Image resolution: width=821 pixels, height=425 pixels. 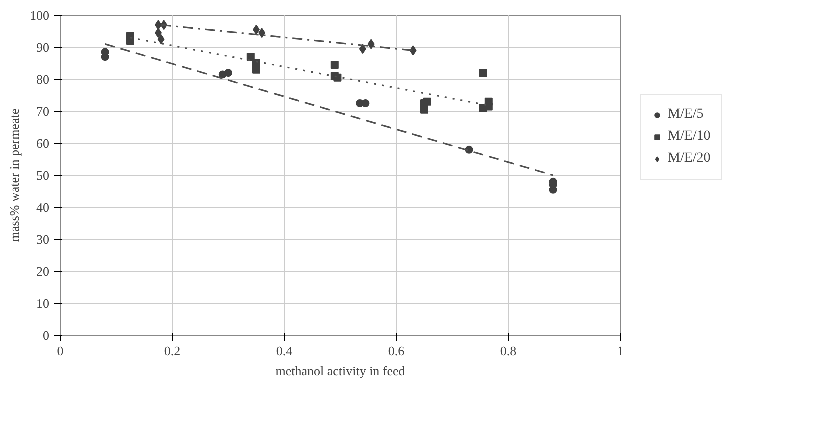 What do you see at coordinates (43, 207) in the screenshot?
I see `y-tick-label: 40` at bounding box center [43, 207].